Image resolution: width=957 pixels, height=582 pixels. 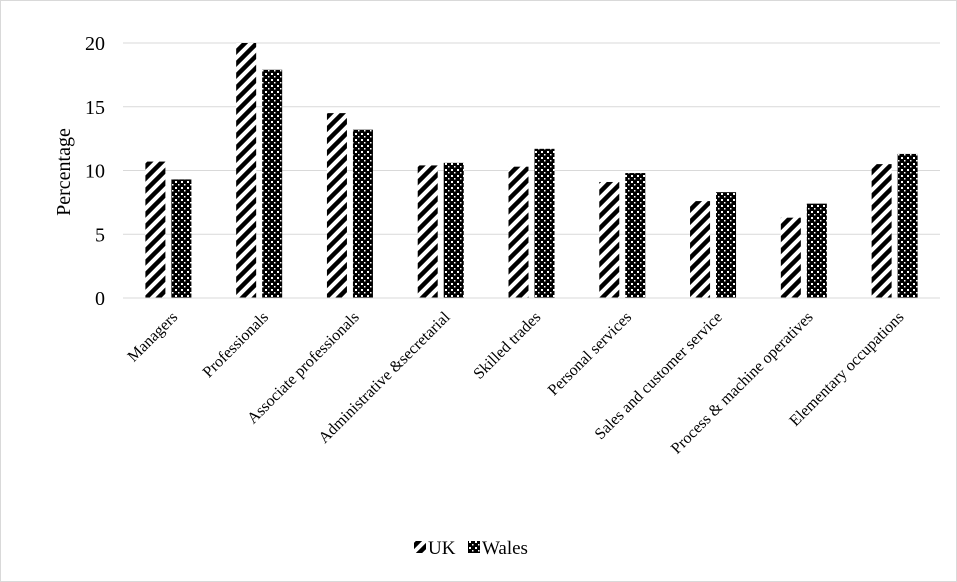 I want to click on y-tick-label: 5, so click(x=100, y=235).